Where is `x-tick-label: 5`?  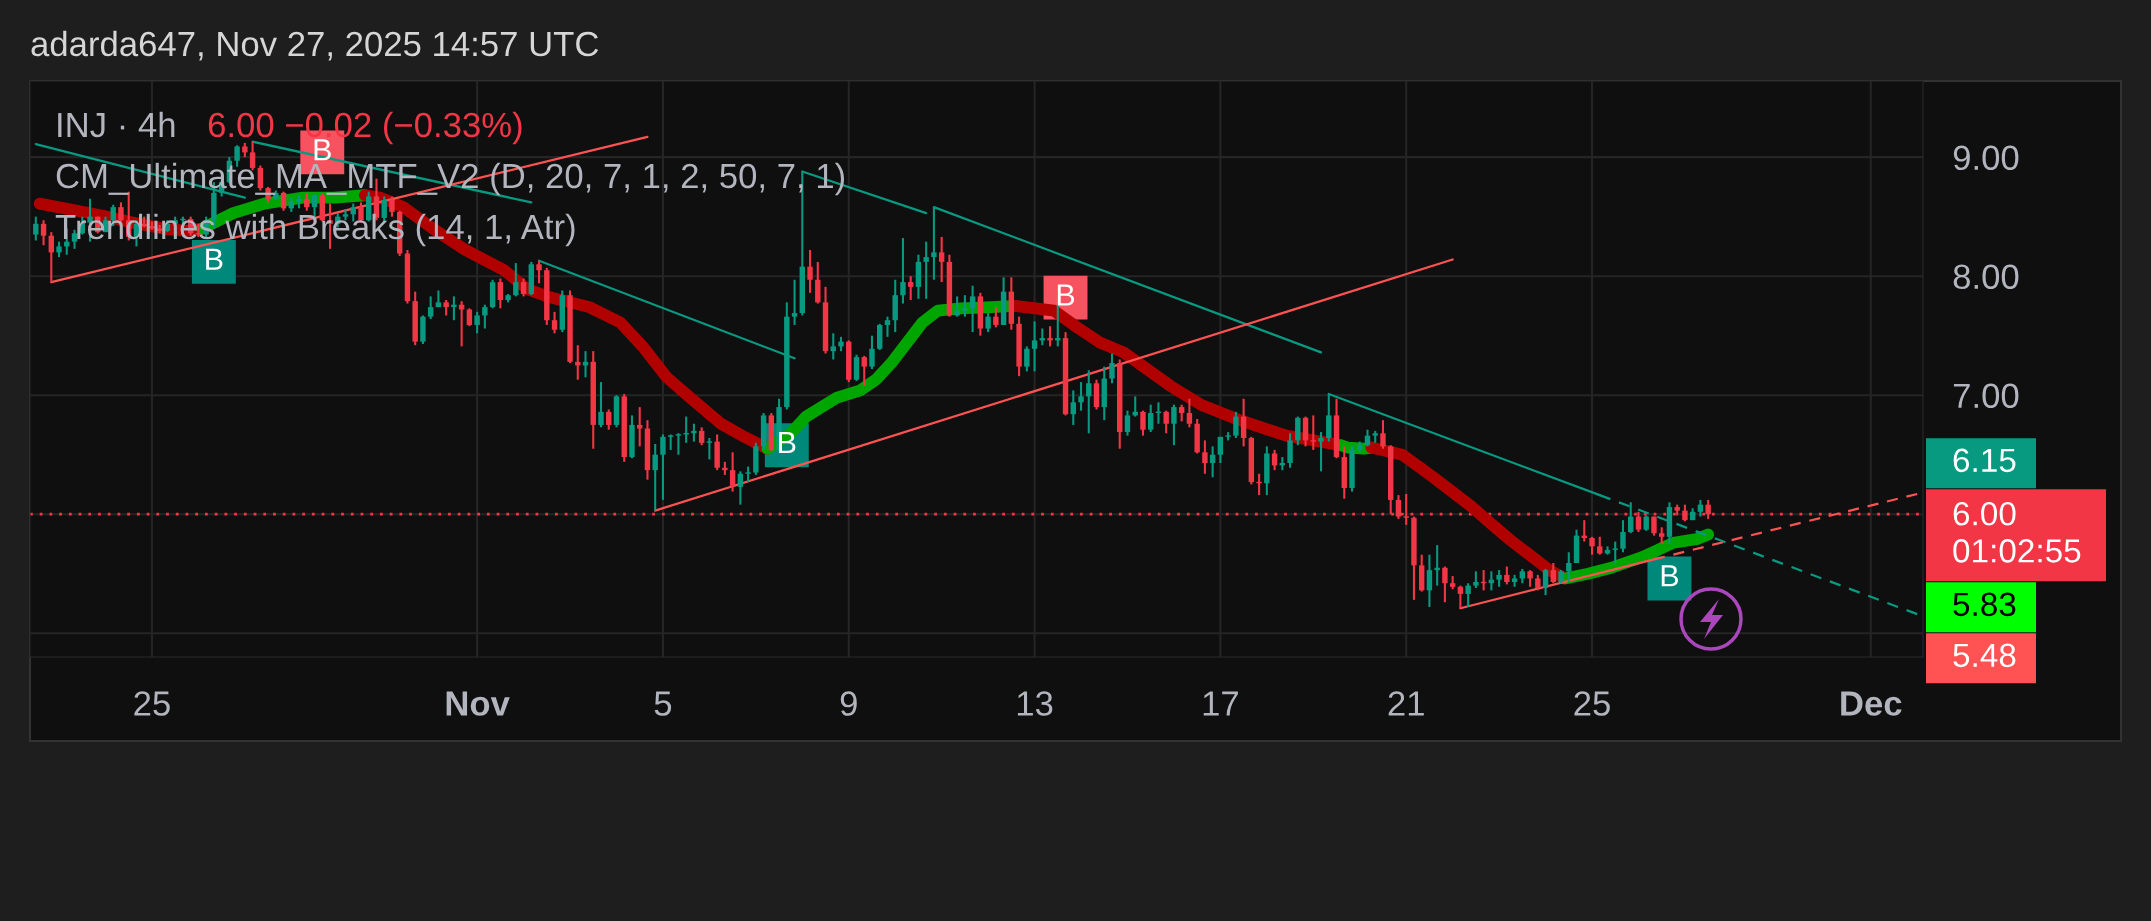
x-tick-label: 5 is located at coordinates (663, 703).